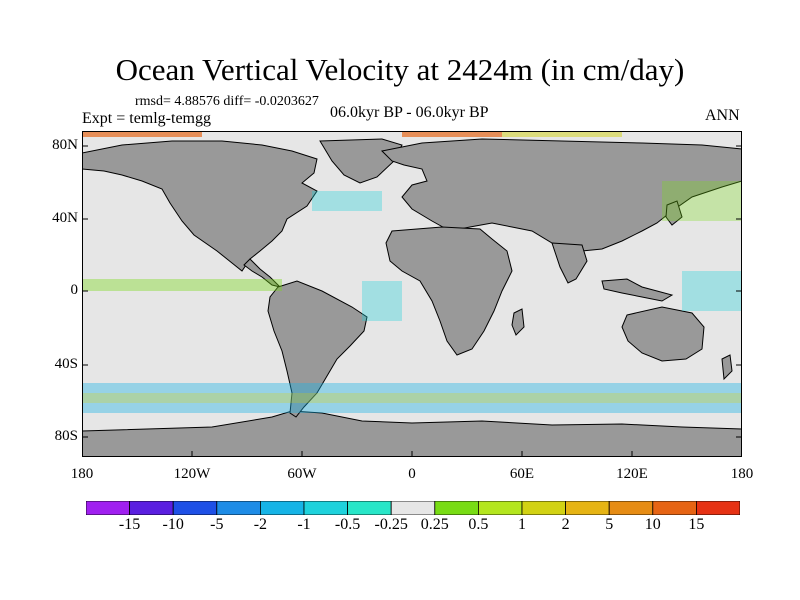 The width and height of the screenshot is (800, 600). What do you see at coordinates (449, 291) in the screenshot?
I see `africa` at bounding box center [449, 291].